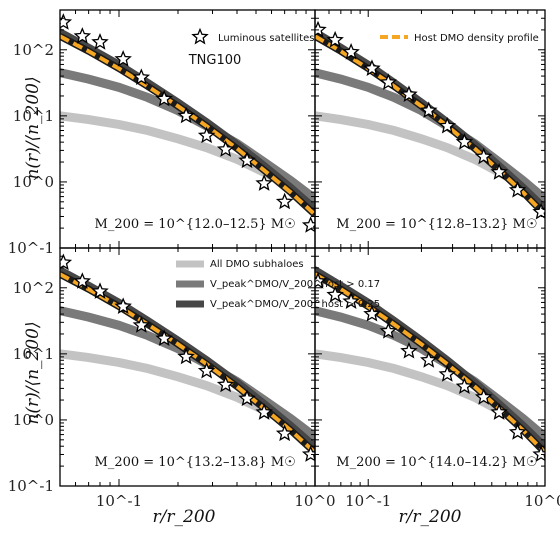 The image size is (560, 560). I want to click on legend-label-025: V_peak^DMO/V_200^host > 0.25, so click(295, 304).